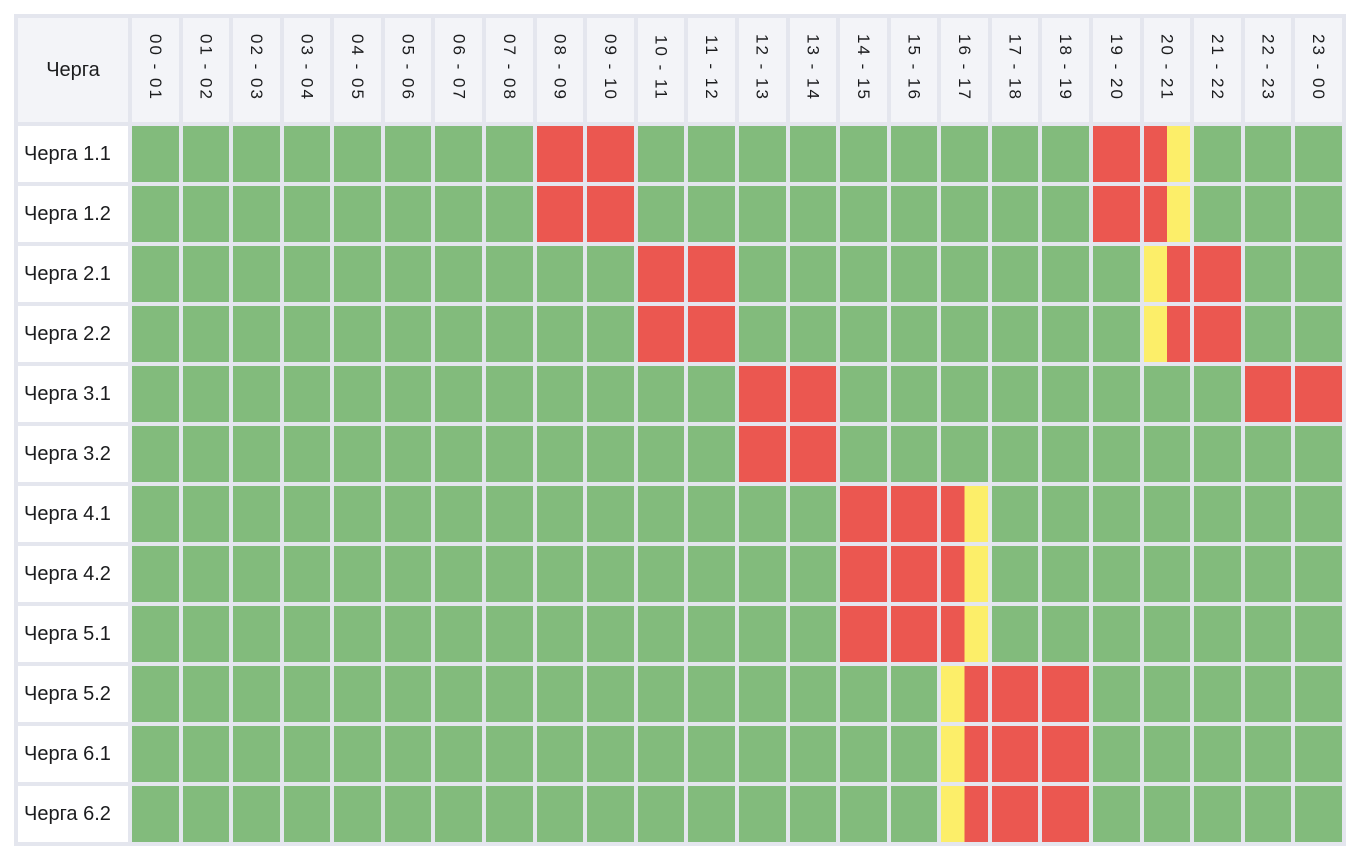 This screenshot has height=860, width=1360. Describe the element at coordinates (256, 70) in the screenshot. I see `time-slot-header: 02 - 03` at that location.